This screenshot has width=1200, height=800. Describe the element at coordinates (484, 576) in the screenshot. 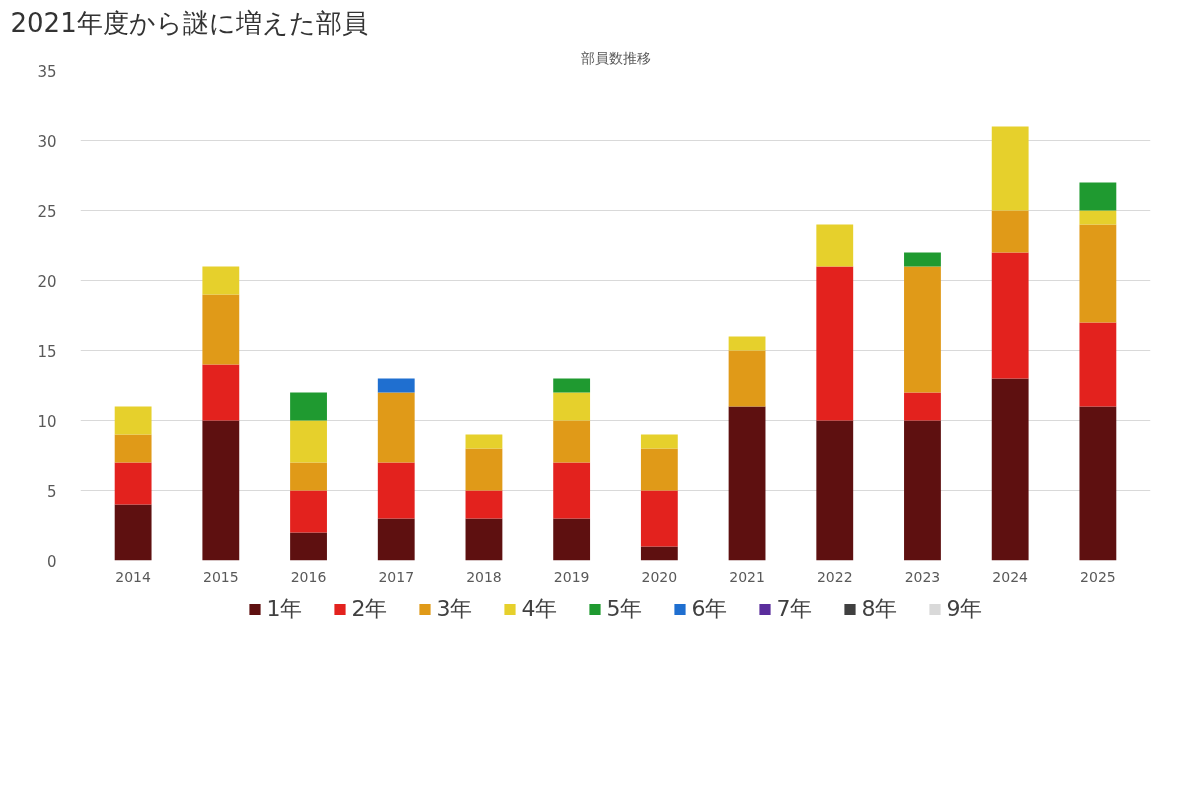

I see `x-tick-label: 2018` at that location.